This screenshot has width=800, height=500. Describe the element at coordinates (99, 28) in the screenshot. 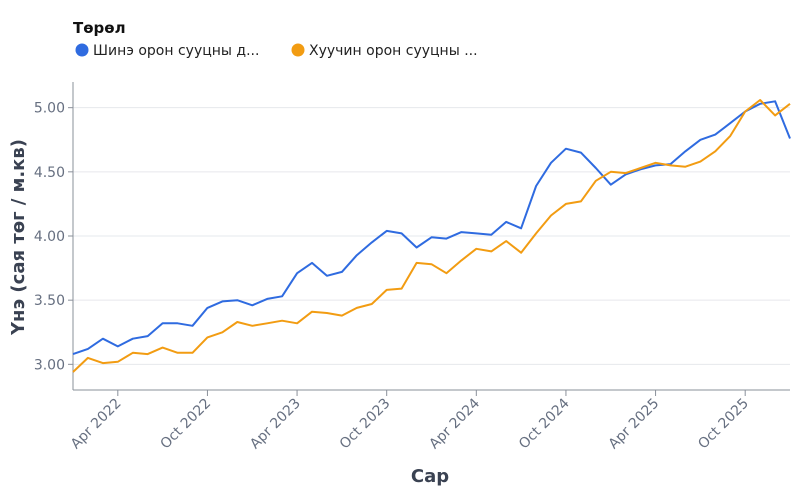

I see `legend-title: Төрөл` at that location.